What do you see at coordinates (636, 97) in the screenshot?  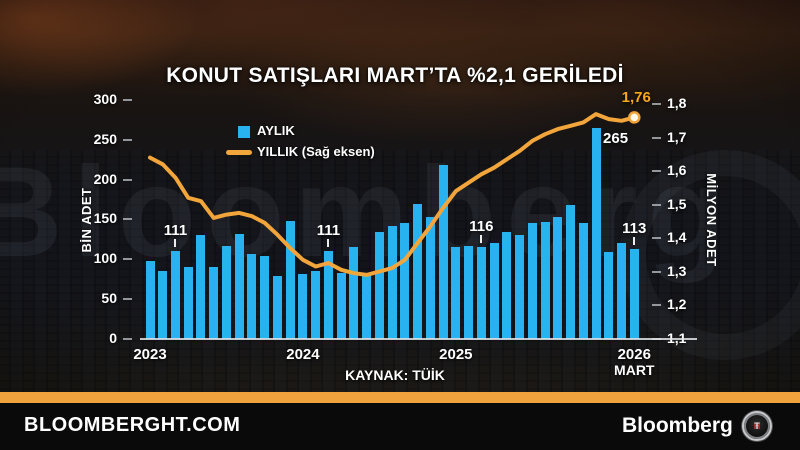 I see `line-end-value-callout: 1,76` at bounding box center [636, 97].